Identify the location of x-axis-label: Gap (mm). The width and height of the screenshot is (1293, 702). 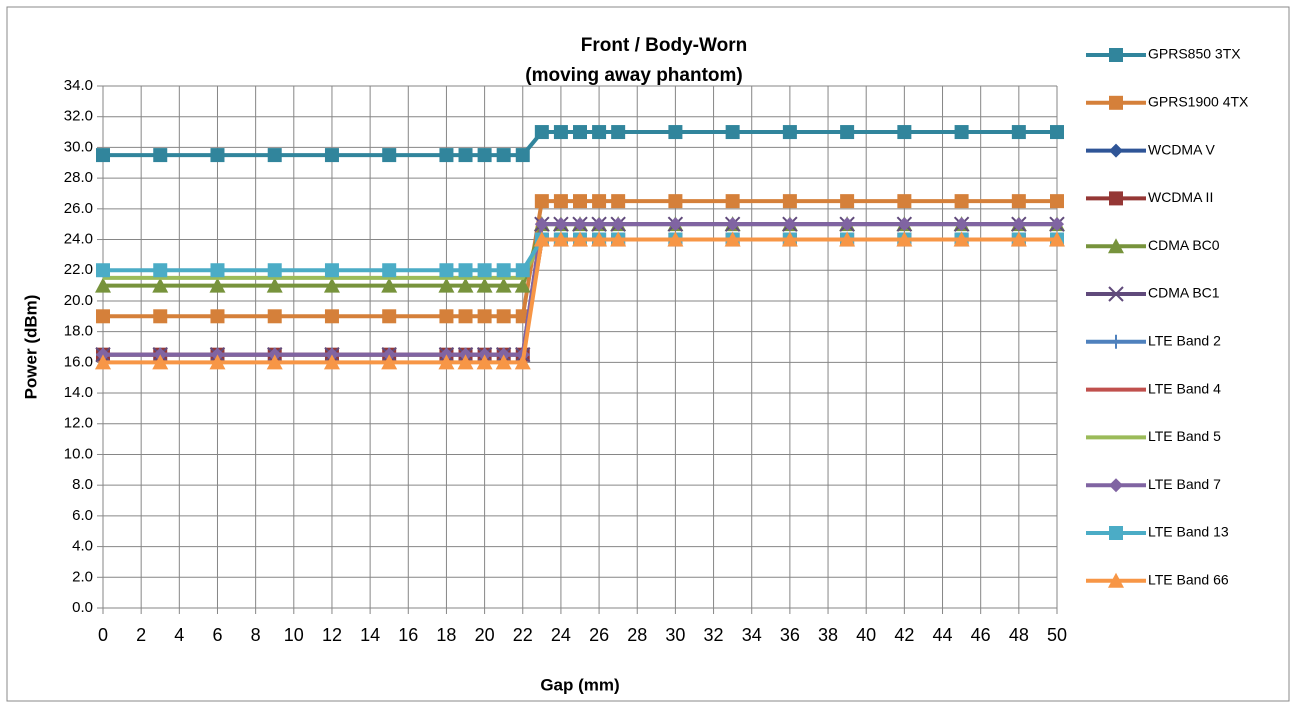
(579, 684).